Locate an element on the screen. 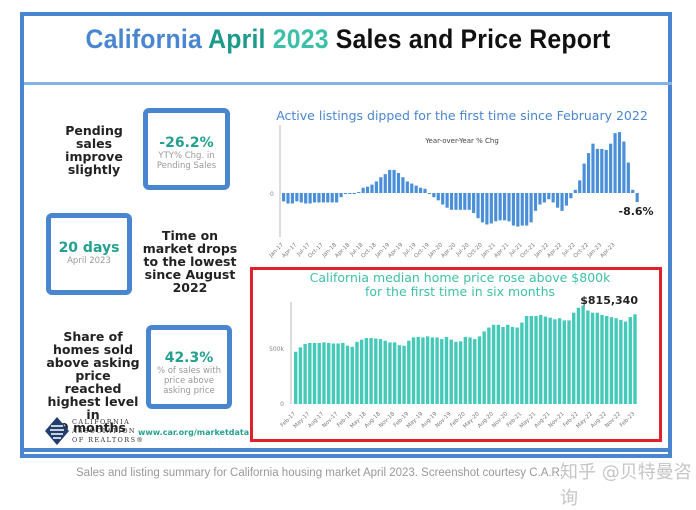 The image size is (696, 510). headline-line: since August is located at coordinates (190, 274).